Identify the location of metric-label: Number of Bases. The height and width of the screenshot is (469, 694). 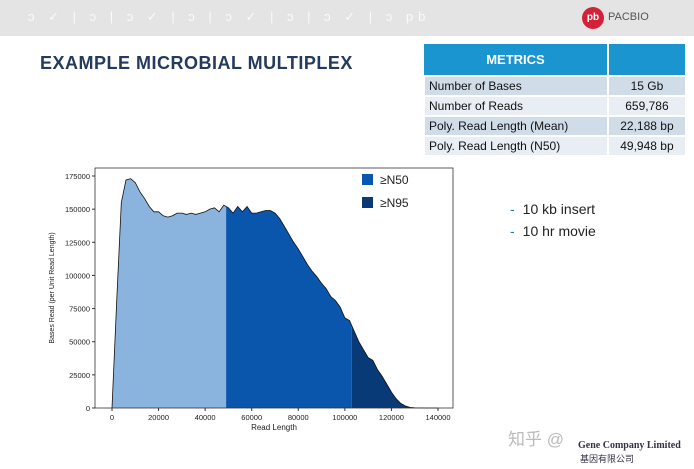
(516, 86).